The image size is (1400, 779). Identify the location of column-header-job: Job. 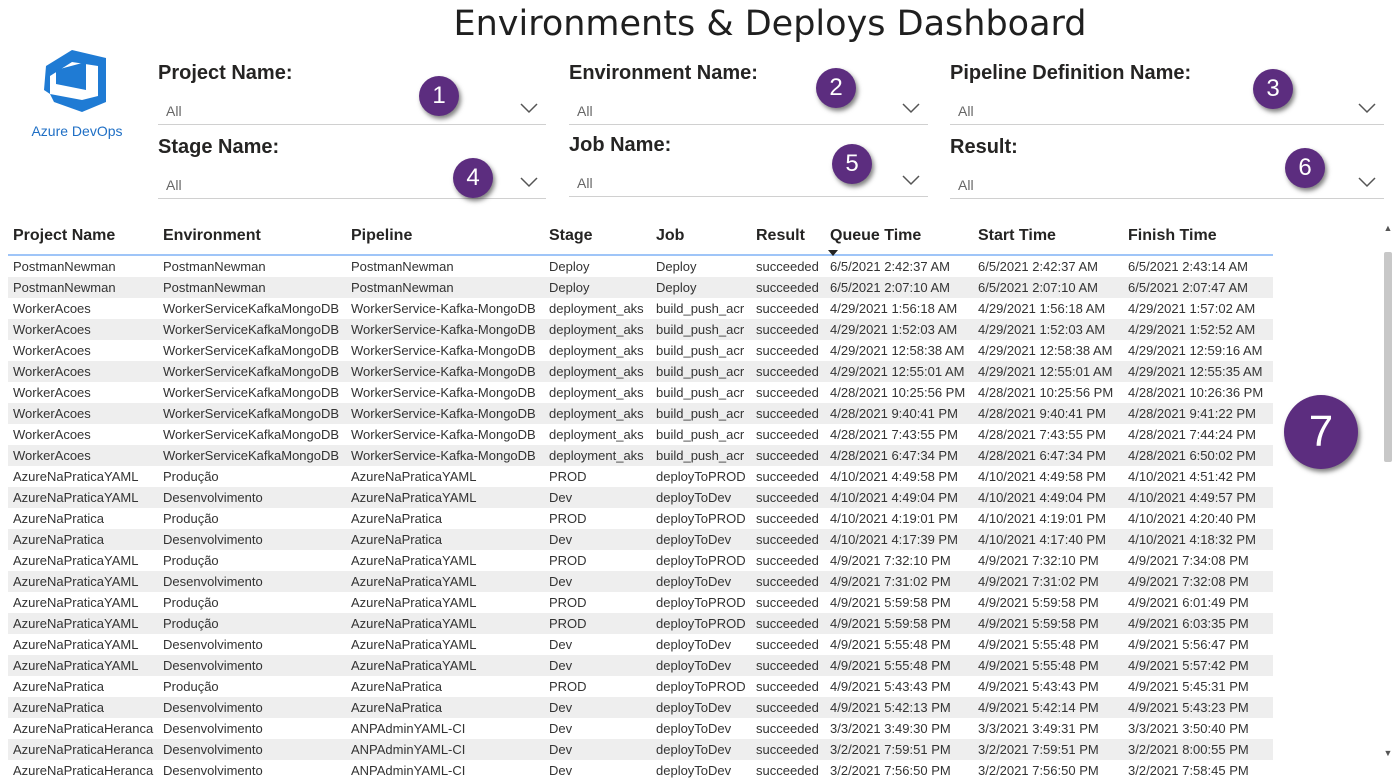
(701, 237).